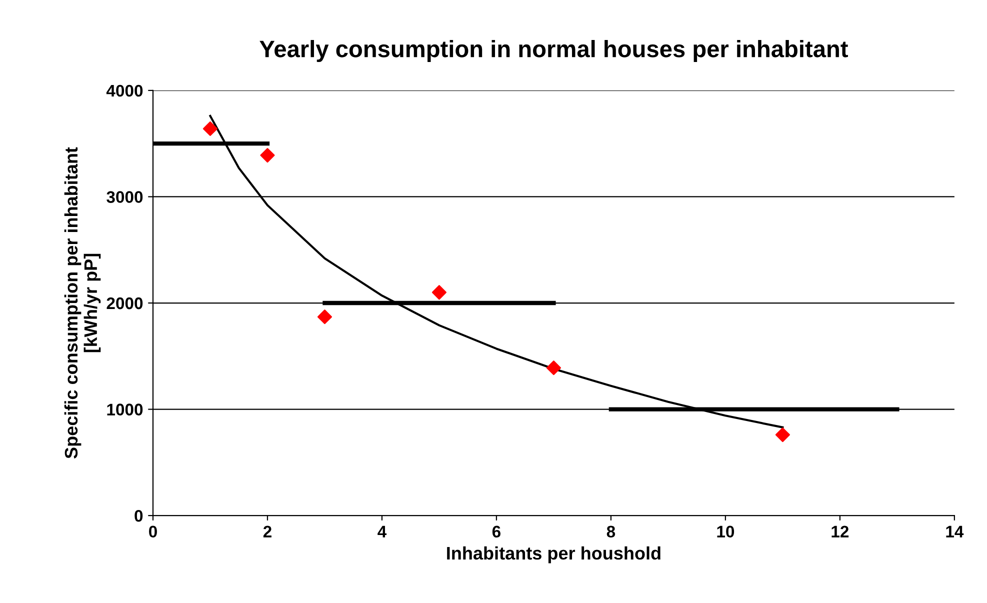 Image resolution: width=987 pixels, height=603 pixels. Describe the element at coordinates (382, 532) in the screenshot. I see `x-tick-label: 4` at that location.